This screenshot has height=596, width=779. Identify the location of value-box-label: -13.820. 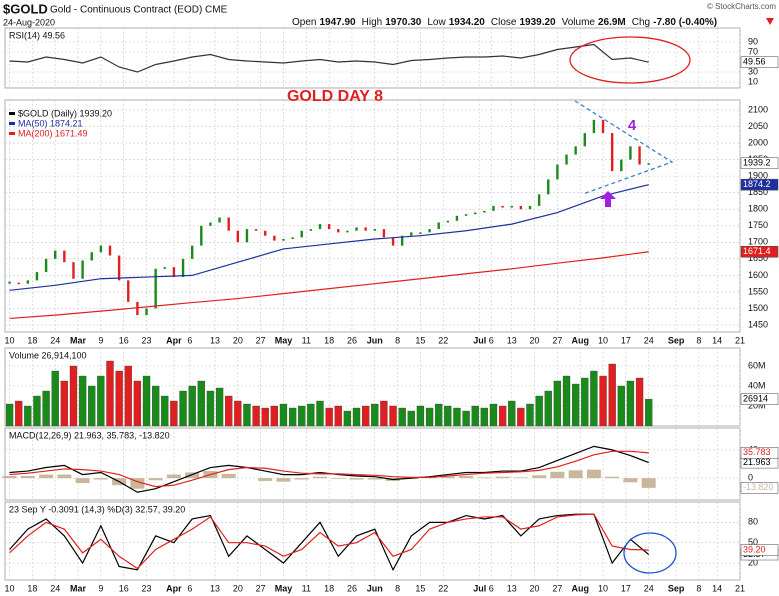
(758, 487).